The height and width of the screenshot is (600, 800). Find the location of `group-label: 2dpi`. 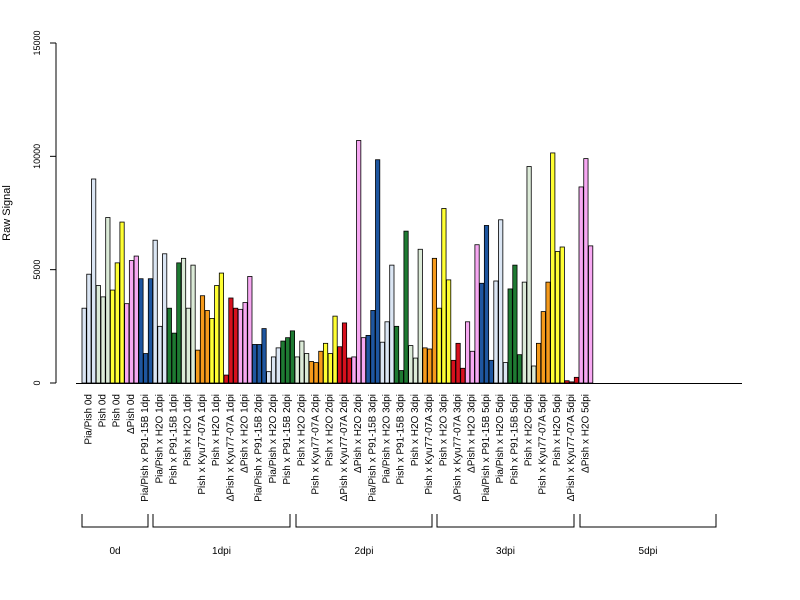

group-label: 2dpi is located at coordinates (364, 551).